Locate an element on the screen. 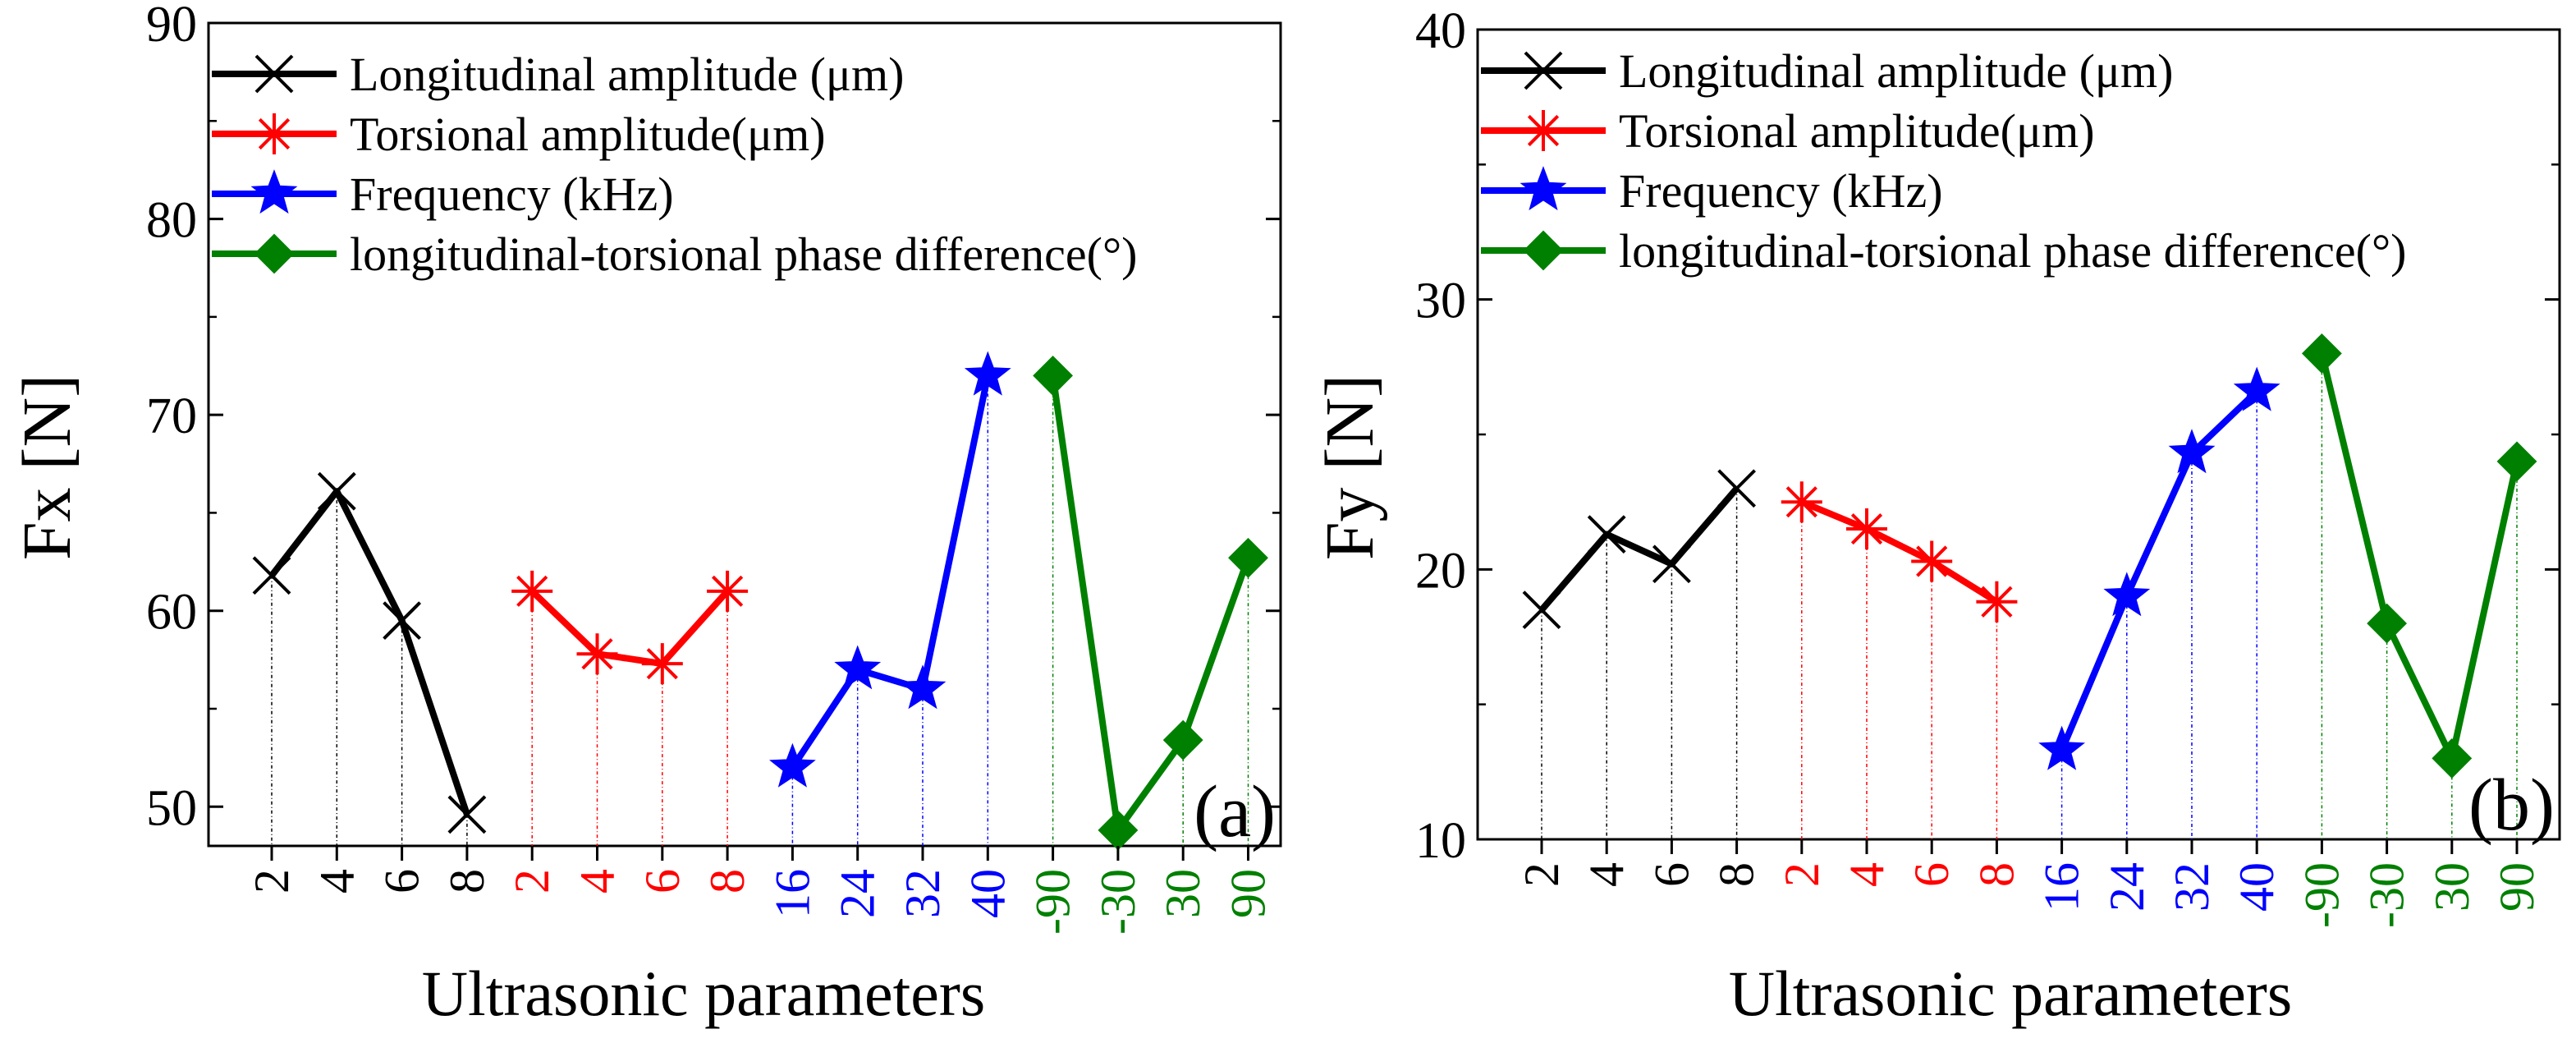 The image size is (2576, 1043). y-tick-label: 40 is located at coordinates (1441, 31).